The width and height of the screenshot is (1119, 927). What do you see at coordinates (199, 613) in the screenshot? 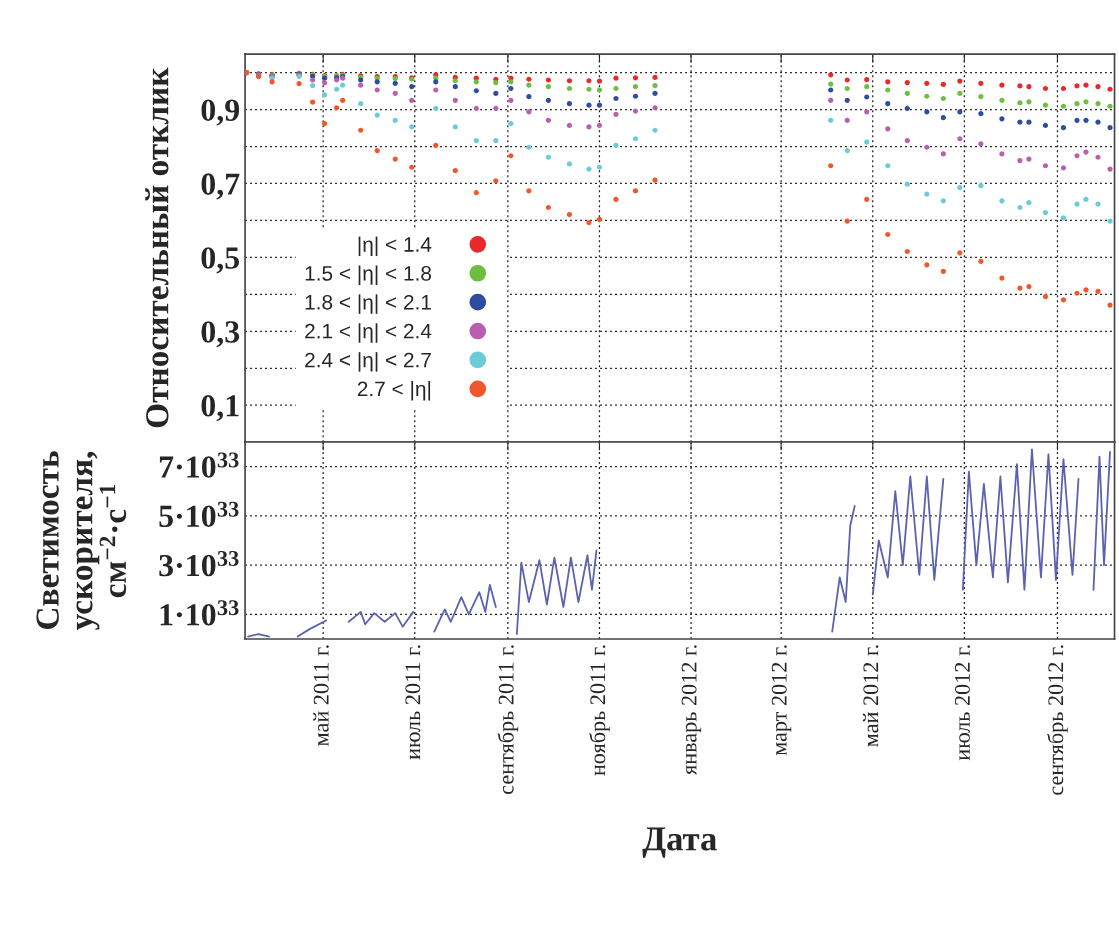
I see `y-tick-label: 1·10$^{33}$` at bounding box center [199, 613].